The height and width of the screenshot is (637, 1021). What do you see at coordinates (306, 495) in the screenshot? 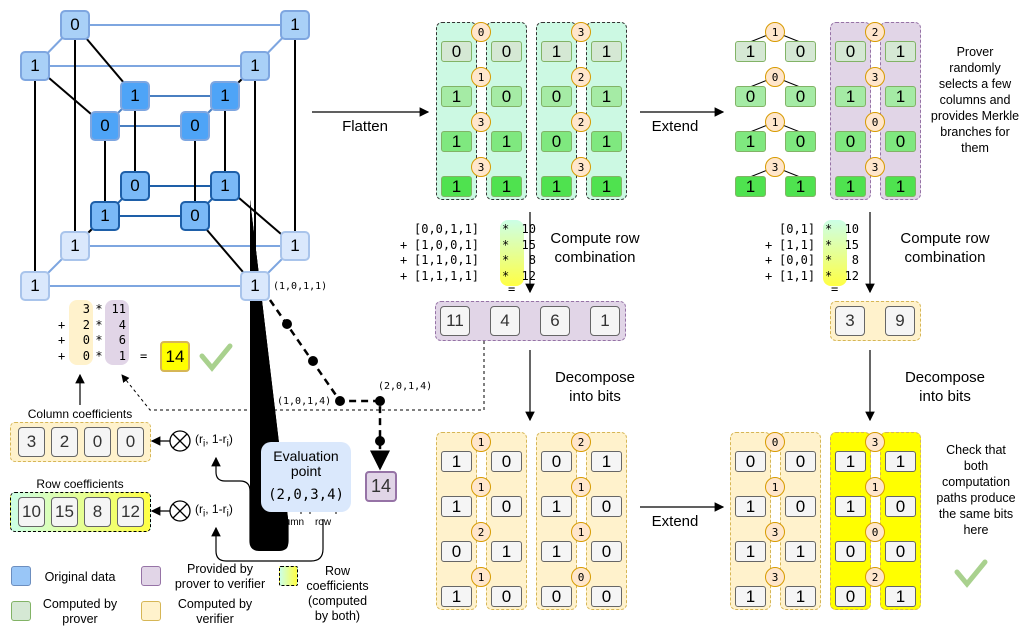
I see `evaluation-point-value: (2,0,3,4)` at bounding box center [306, 495].